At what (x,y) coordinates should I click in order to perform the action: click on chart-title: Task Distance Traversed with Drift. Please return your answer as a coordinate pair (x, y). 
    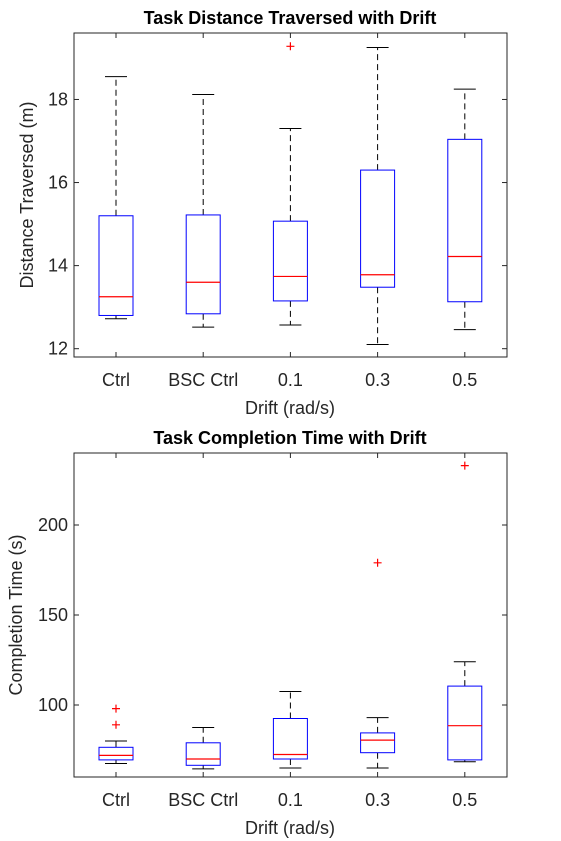
    Looking at the image, I should click on (290, 18).